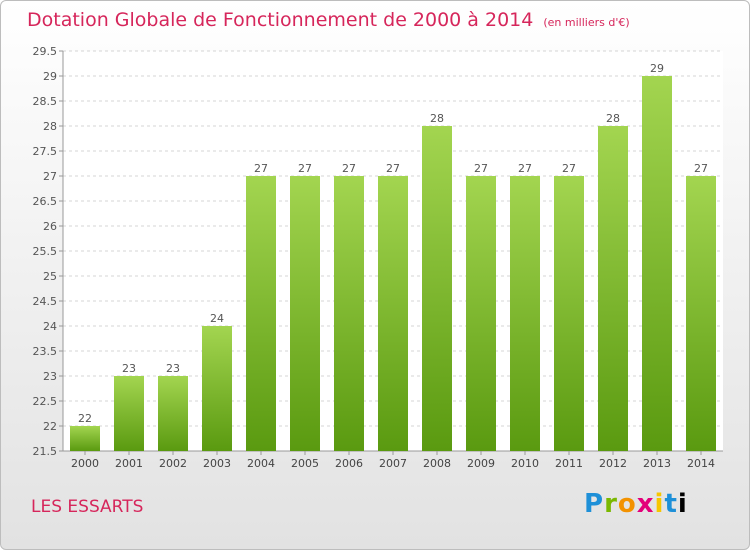 This screenshot has width=750, height=550. What do you see at coordinates (586, 22) in the screenshot?
I see `unit-label: (en milliers d'€)` at bounding box center [586, 22].